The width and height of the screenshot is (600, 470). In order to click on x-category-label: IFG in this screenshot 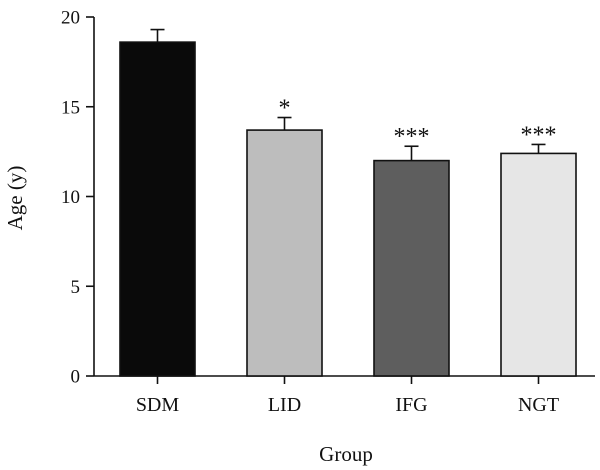, I will do `click(411, 405)`.